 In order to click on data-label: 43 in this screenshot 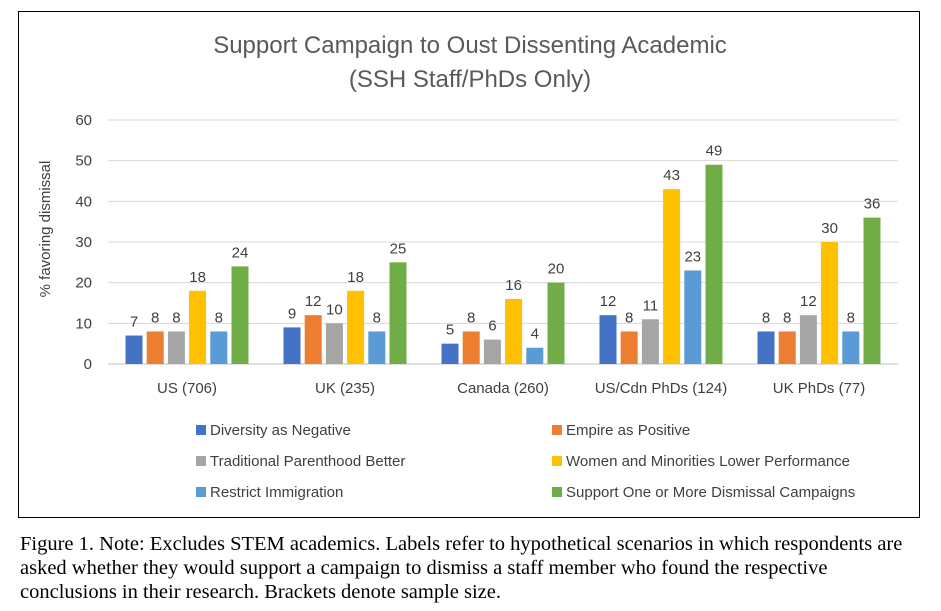, I will do `click(671, 175)`.